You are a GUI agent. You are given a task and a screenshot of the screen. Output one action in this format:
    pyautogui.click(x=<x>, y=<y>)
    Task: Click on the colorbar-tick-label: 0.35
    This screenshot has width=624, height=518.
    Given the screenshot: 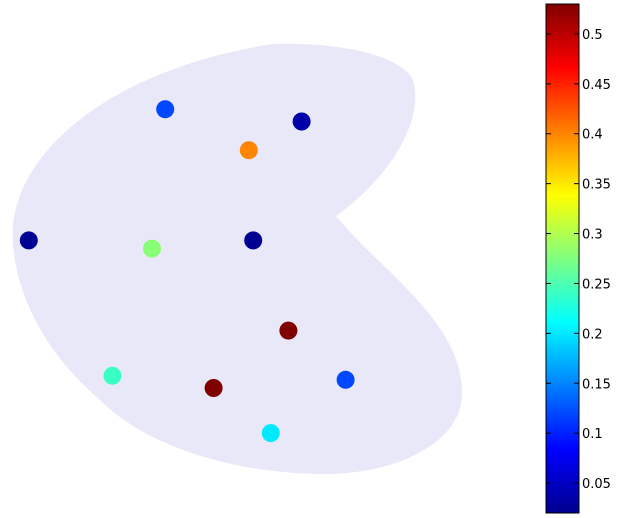 What is the action you would take?
    pyautogui.click(x=596, y=185)
    